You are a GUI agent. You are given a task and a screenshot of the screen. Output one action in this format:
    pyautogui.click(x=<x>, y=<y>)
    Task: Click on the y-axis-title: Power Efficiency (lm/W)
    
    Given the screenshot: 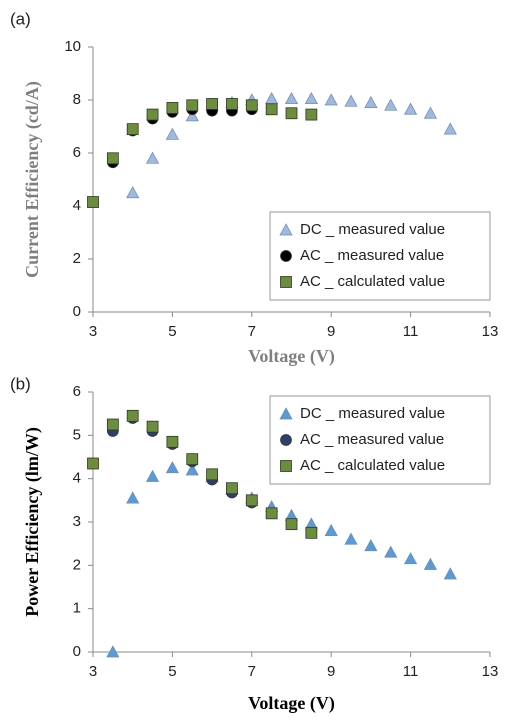 What is the action you would take?
    pyautogui.click(x=32, y=522)
    